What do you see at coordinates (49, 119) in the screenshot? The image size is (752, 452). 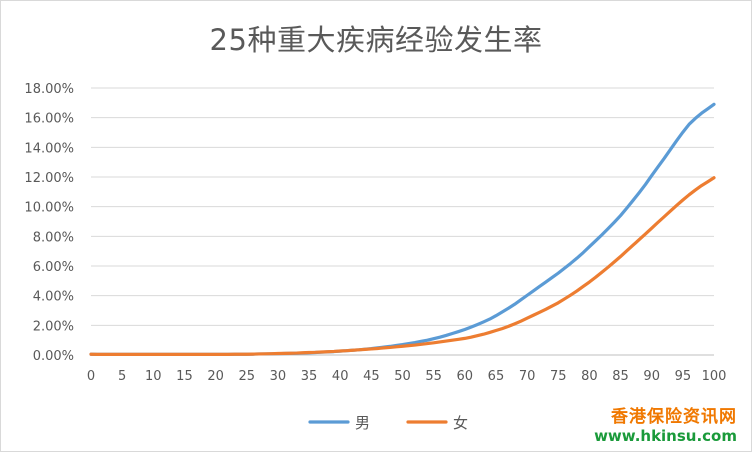 I see `y-tick-label: 16.00%` at bounding box center [49, 119].